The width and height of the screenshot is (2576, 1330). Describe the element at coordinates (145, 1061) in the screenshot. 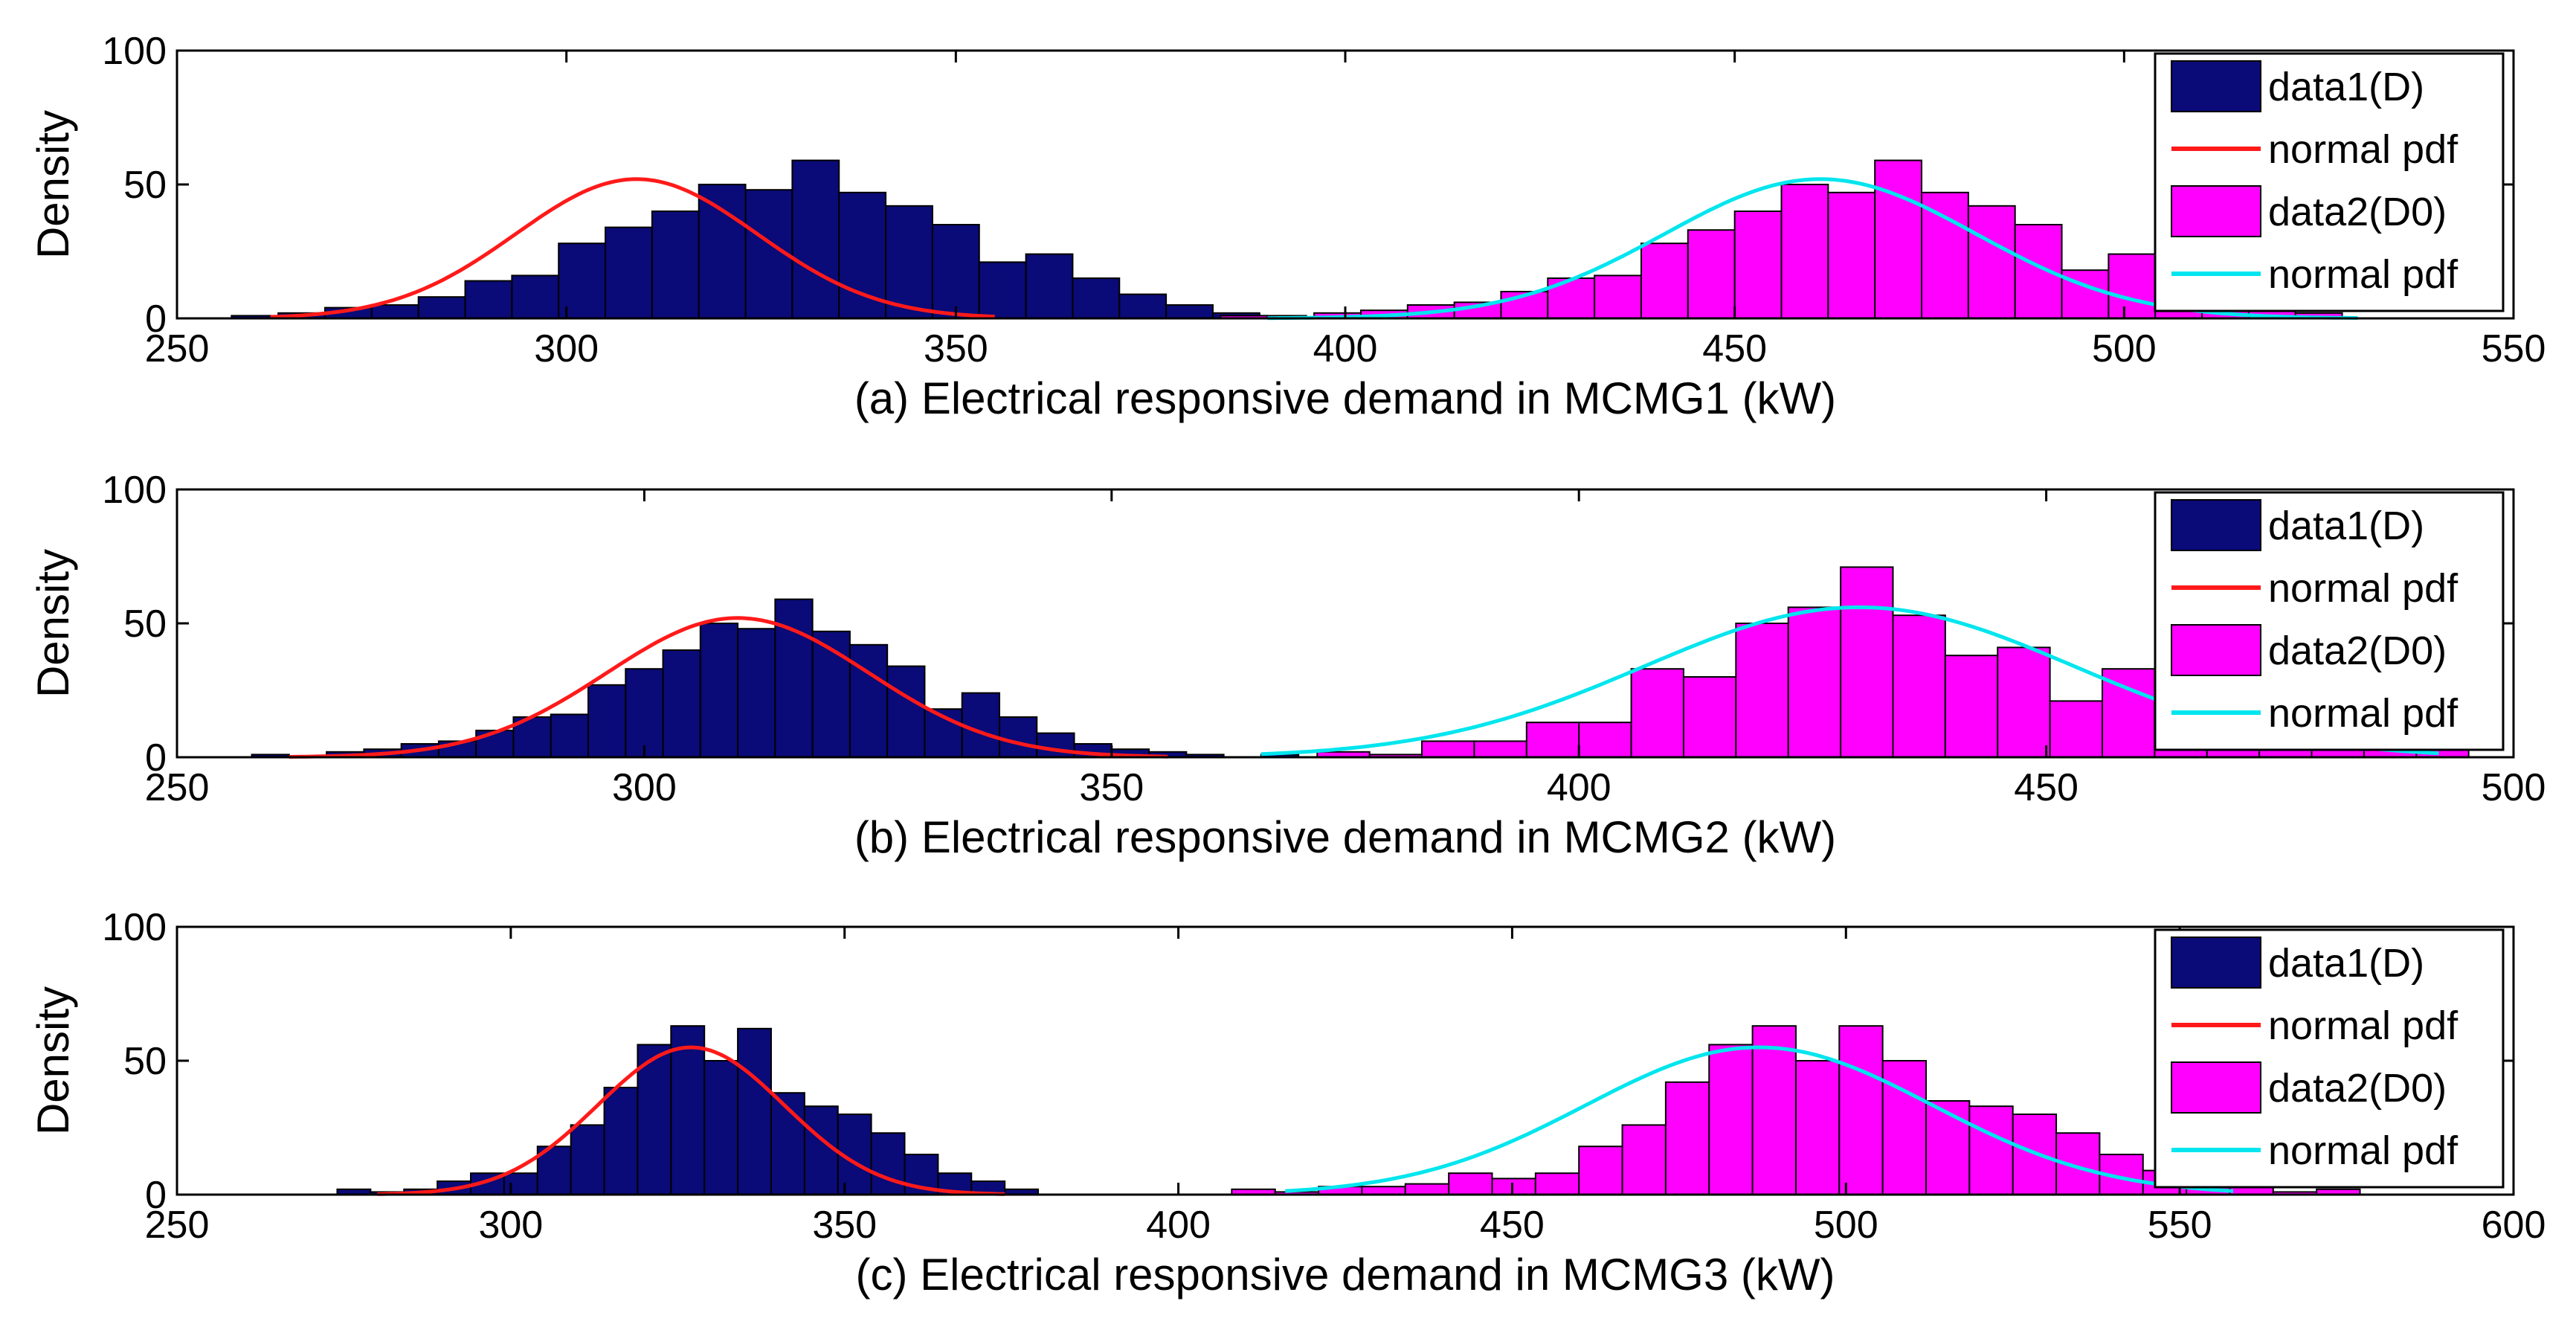

I see `y-tick-label: 50` at that location.